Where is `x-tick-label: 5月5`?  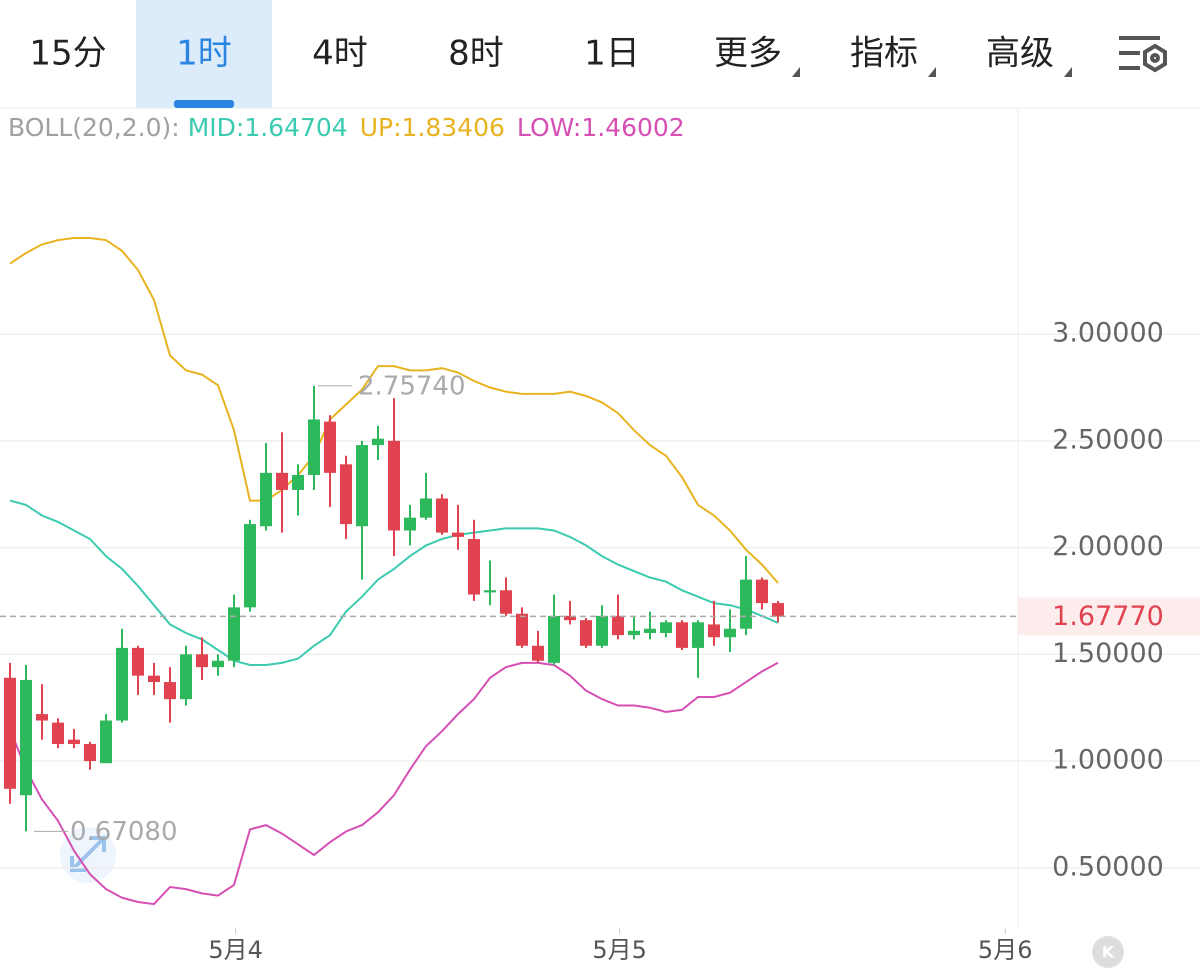 x-tick-label: 5月5 is located at coordinates (619, 950).